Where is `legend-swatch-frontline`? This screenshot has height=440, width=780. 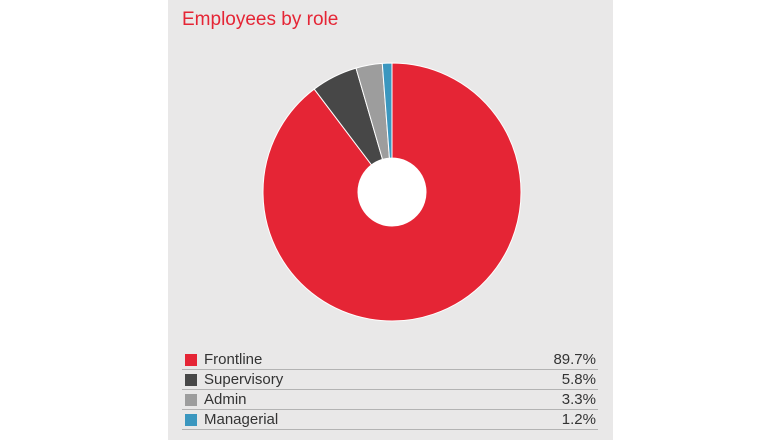
legend-swatch-frontline is located at coordinates (191, 360).